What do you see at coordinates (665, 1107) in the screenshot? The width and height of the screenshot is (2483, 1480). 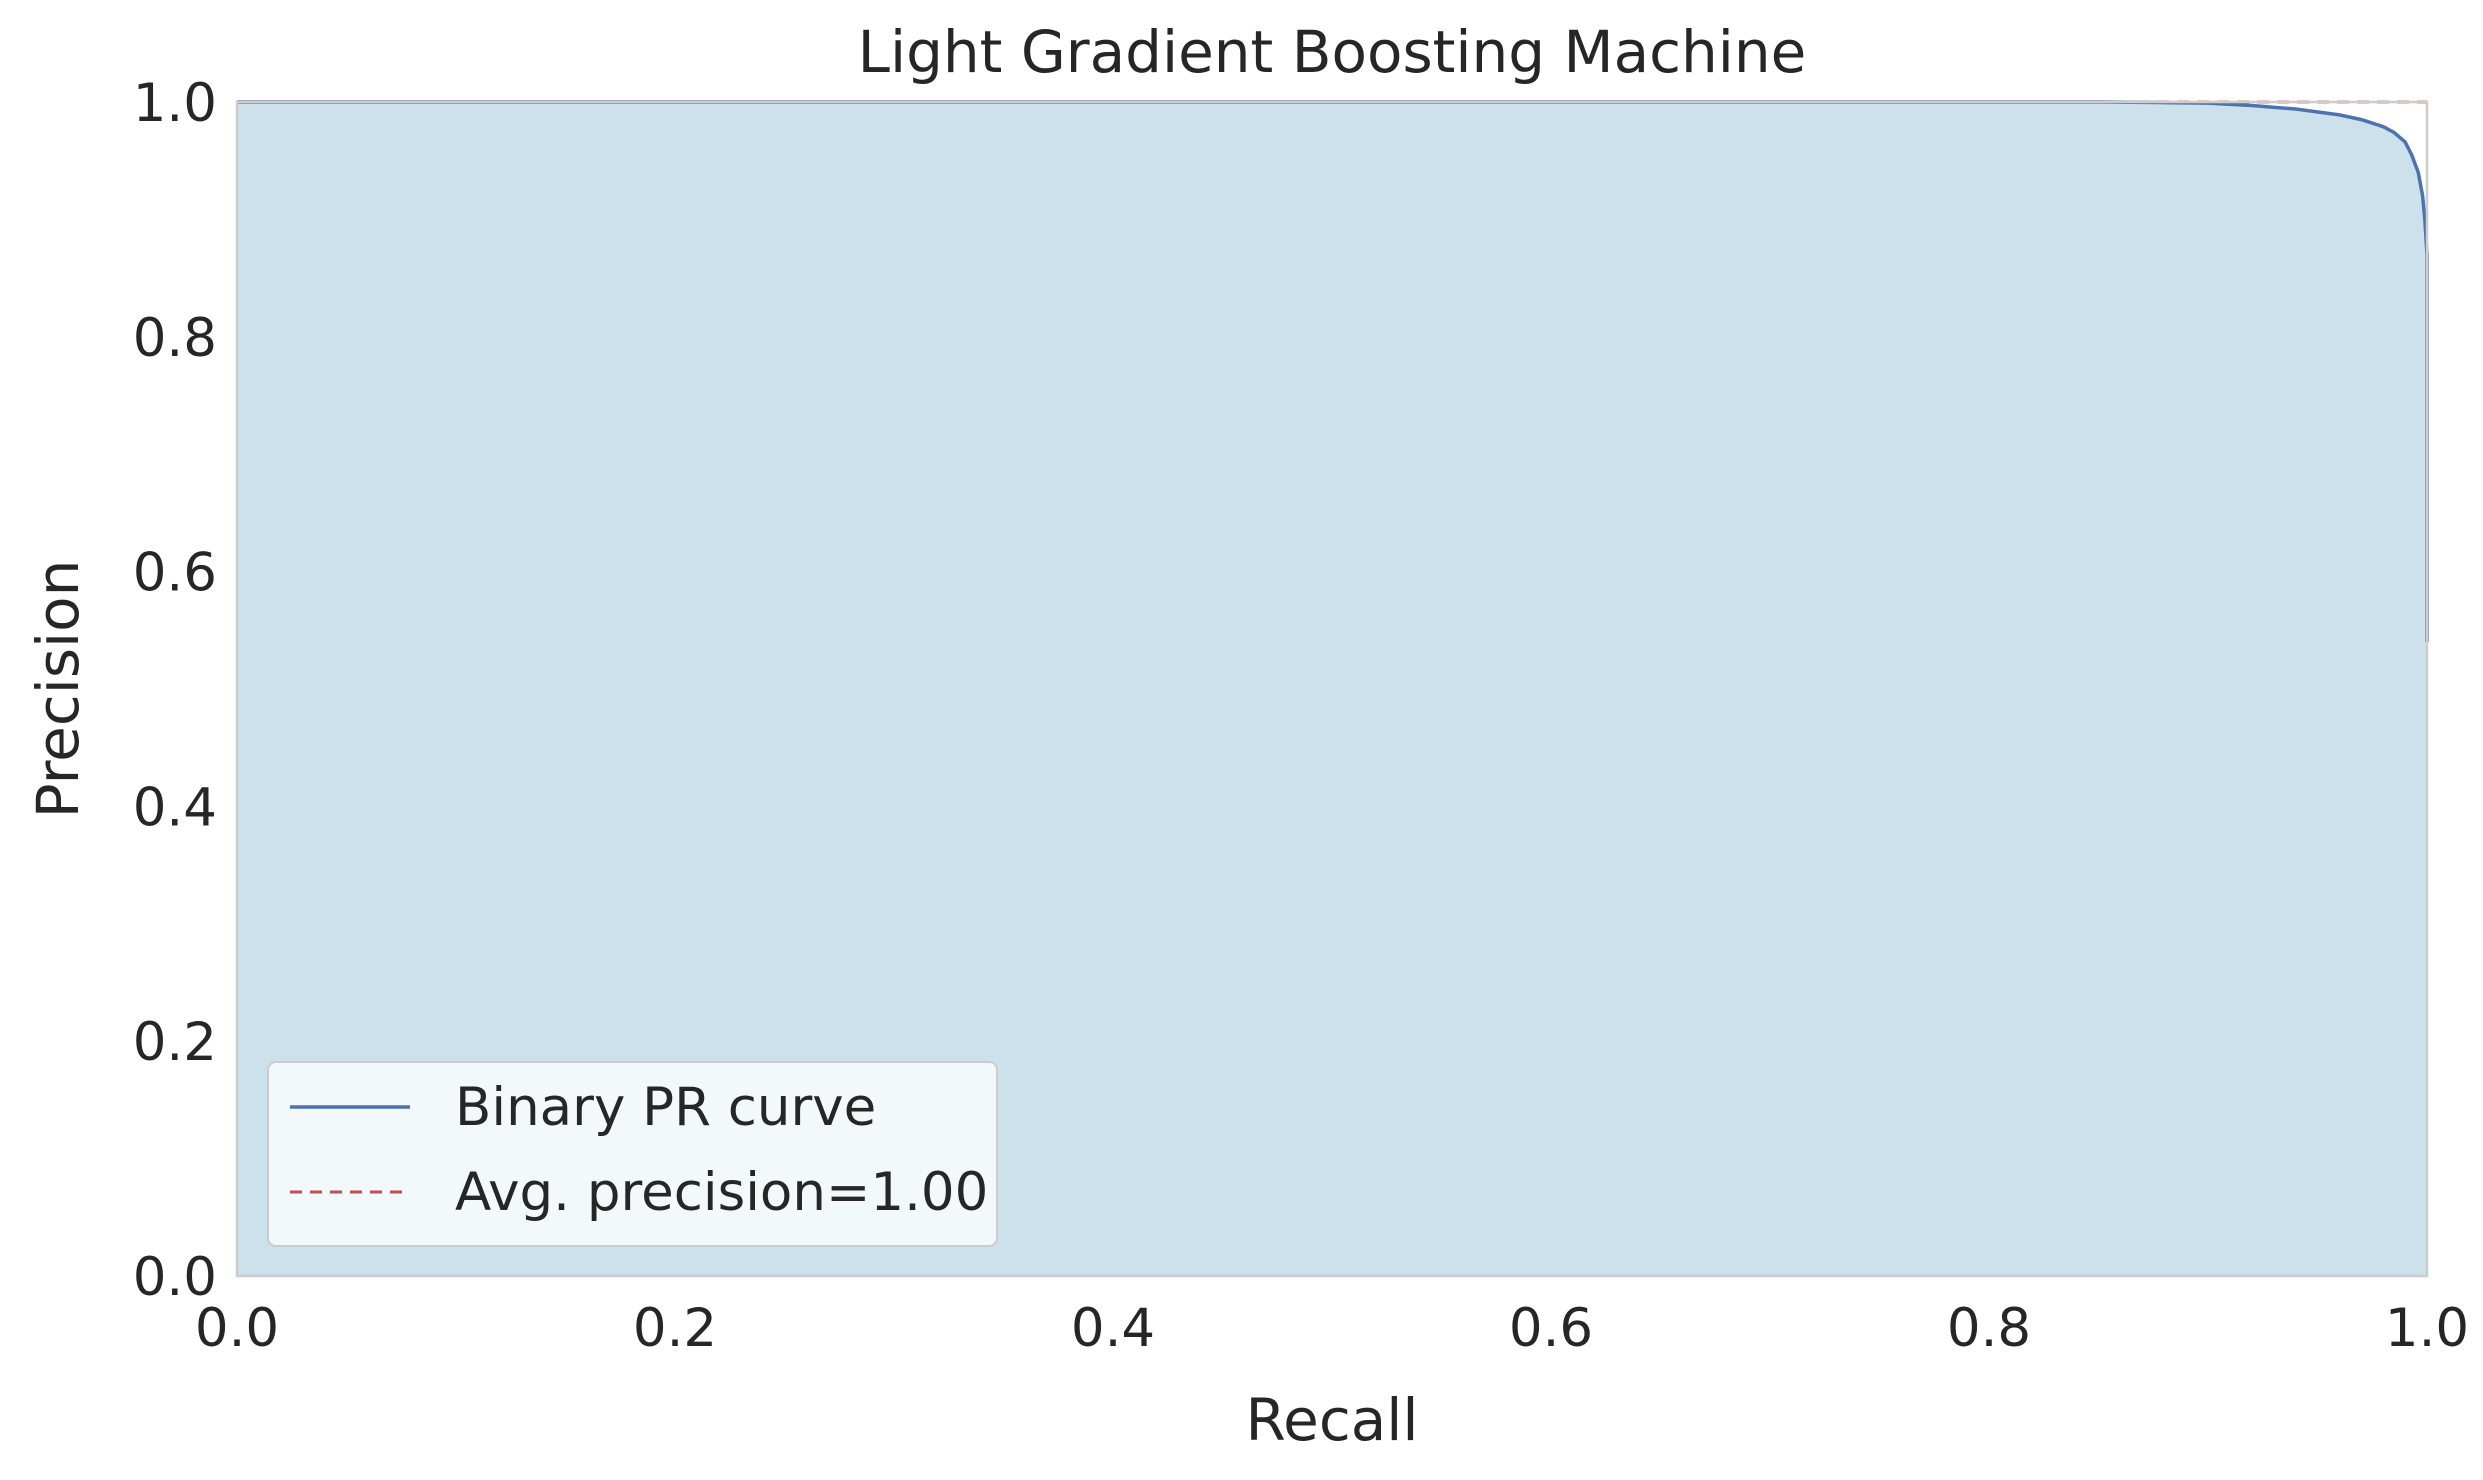 I see `legend-label-pr-curve: Binary PR curve` at bounding box center [665, 1107].